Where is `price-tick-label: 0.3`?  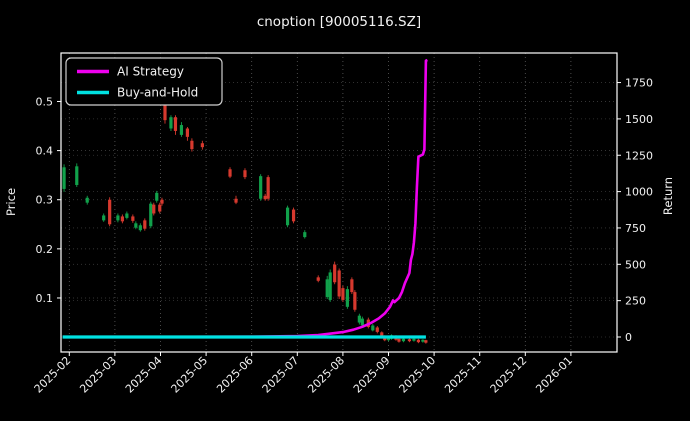
price-tick-label: 0.3 is located at coordinates (45, 200).